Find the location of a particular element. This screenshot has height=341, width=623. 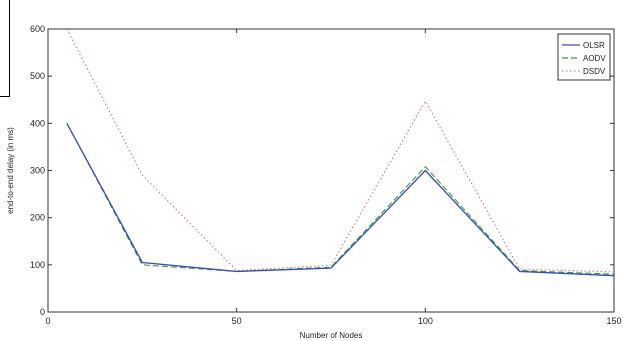

y-tick-label: 100 is located at coordinates (37, 265).